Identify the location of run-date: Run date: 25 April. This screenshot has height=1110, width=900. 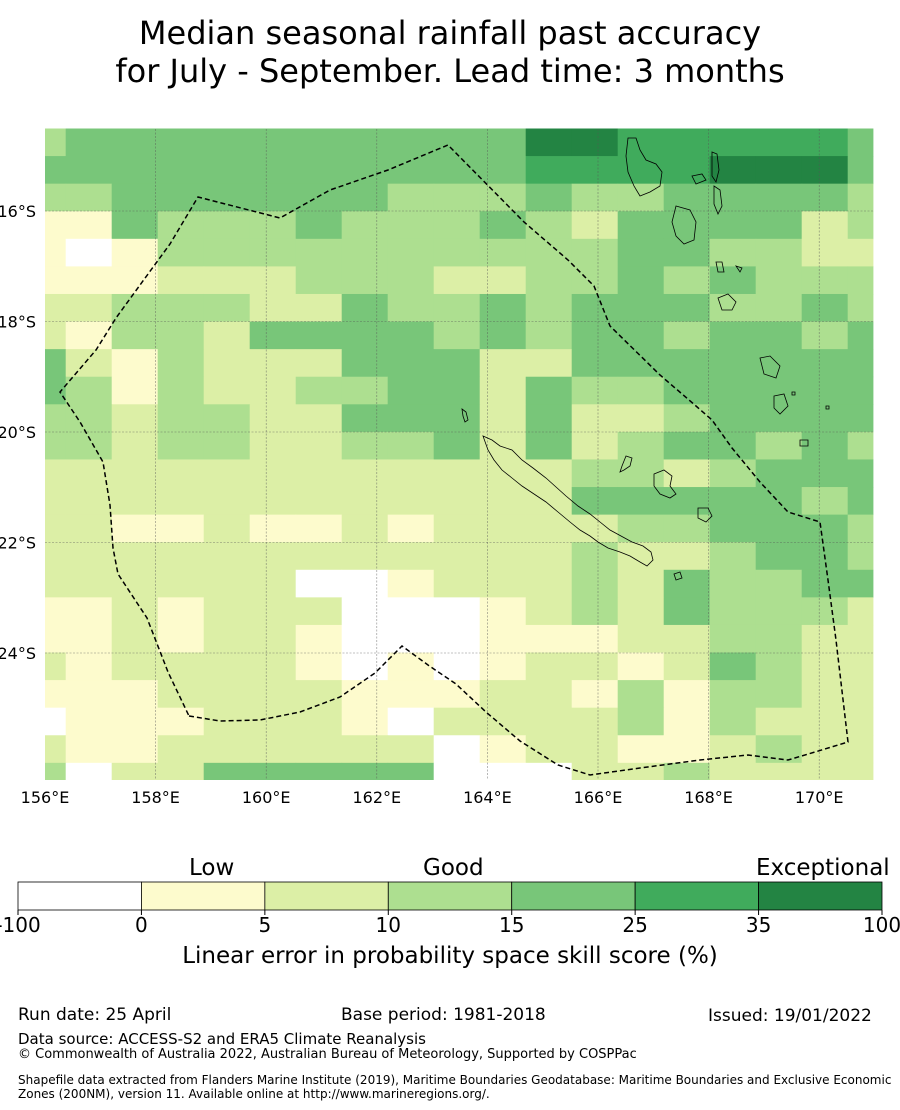
(95, 1015).